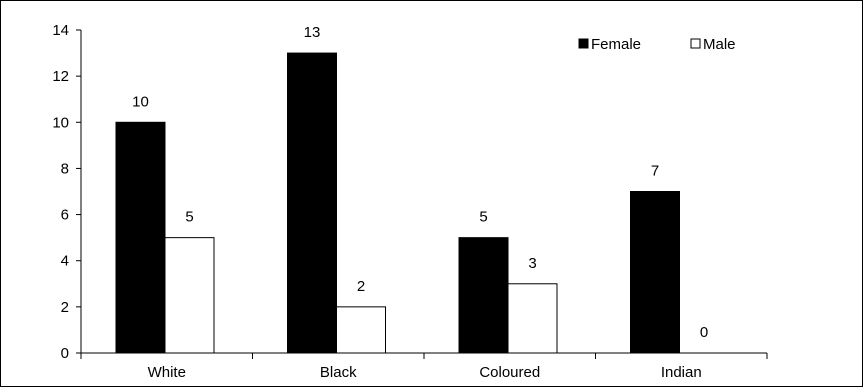  What do you see at coordinates (65, 261) in the screenshot?
I see `y-tick-label: 4` at bounding box center [65, 261].